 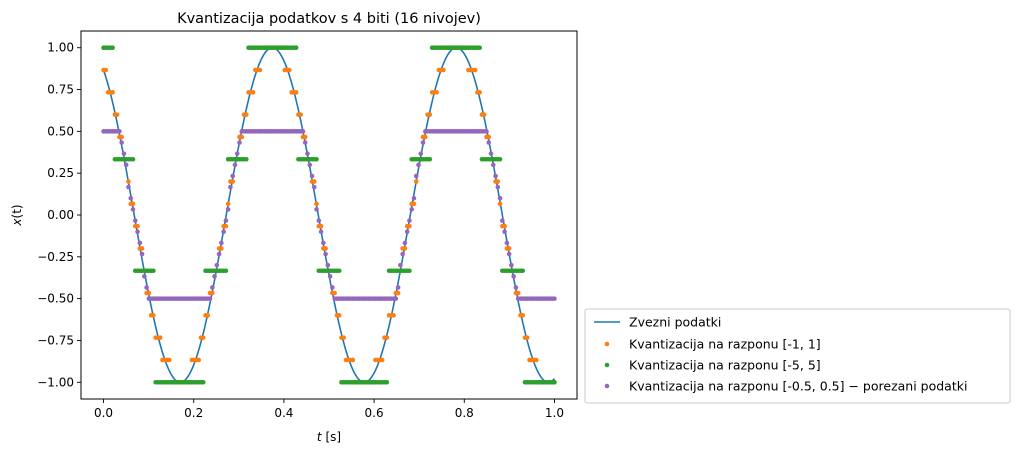 I want to click on legend-box, so click(x=797, y=356).